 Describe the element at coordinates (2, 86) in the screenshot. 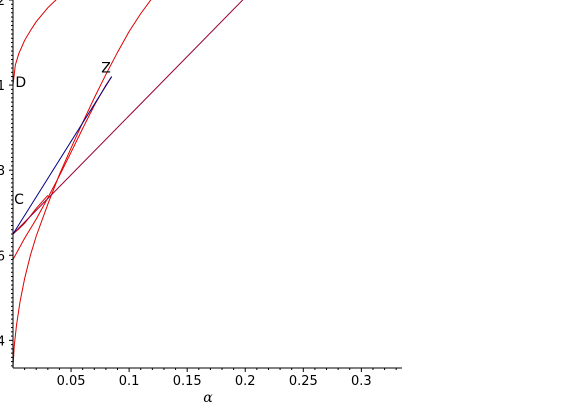

I see `y-tick-label: 1` at that location.